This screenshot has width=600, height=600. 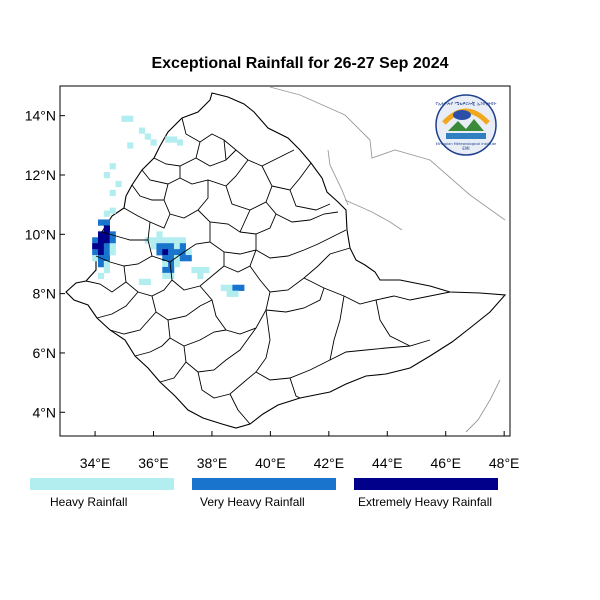 I want to click on y-tick-label: 6°N, so click(x=45, y=353).